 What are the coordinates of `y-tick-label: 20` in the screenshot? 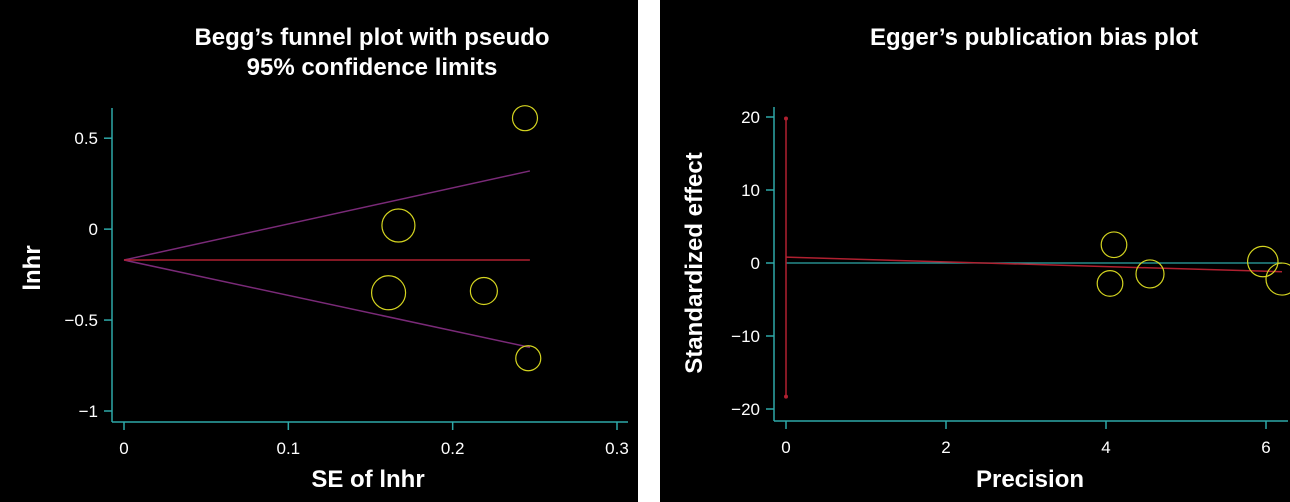 It's located at (750, 117).